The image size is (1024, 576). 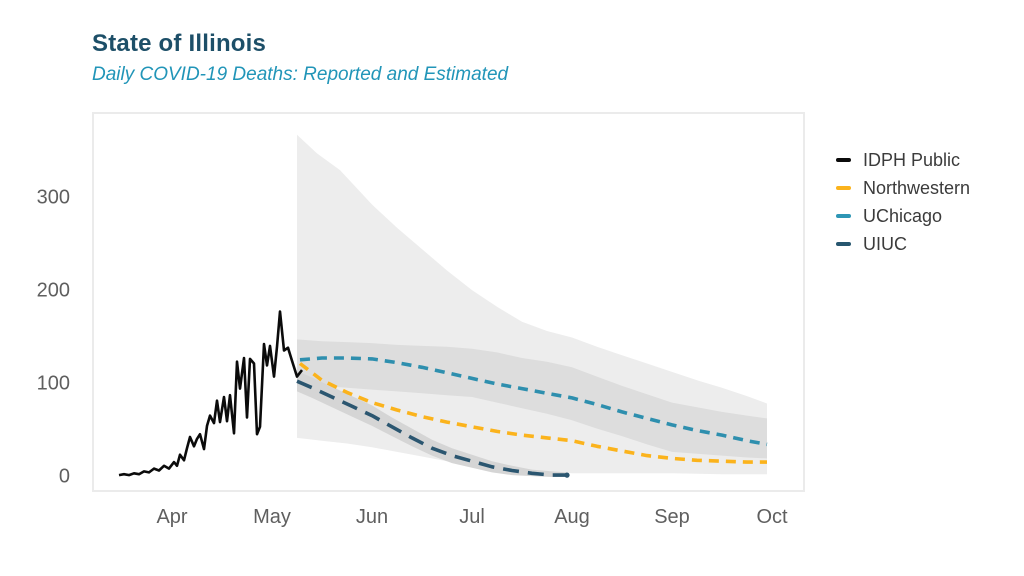 What do you see at coordinates (431, 428) in the screenshot?
I see `series-line-uiuc` at bounding box center [431, 428].